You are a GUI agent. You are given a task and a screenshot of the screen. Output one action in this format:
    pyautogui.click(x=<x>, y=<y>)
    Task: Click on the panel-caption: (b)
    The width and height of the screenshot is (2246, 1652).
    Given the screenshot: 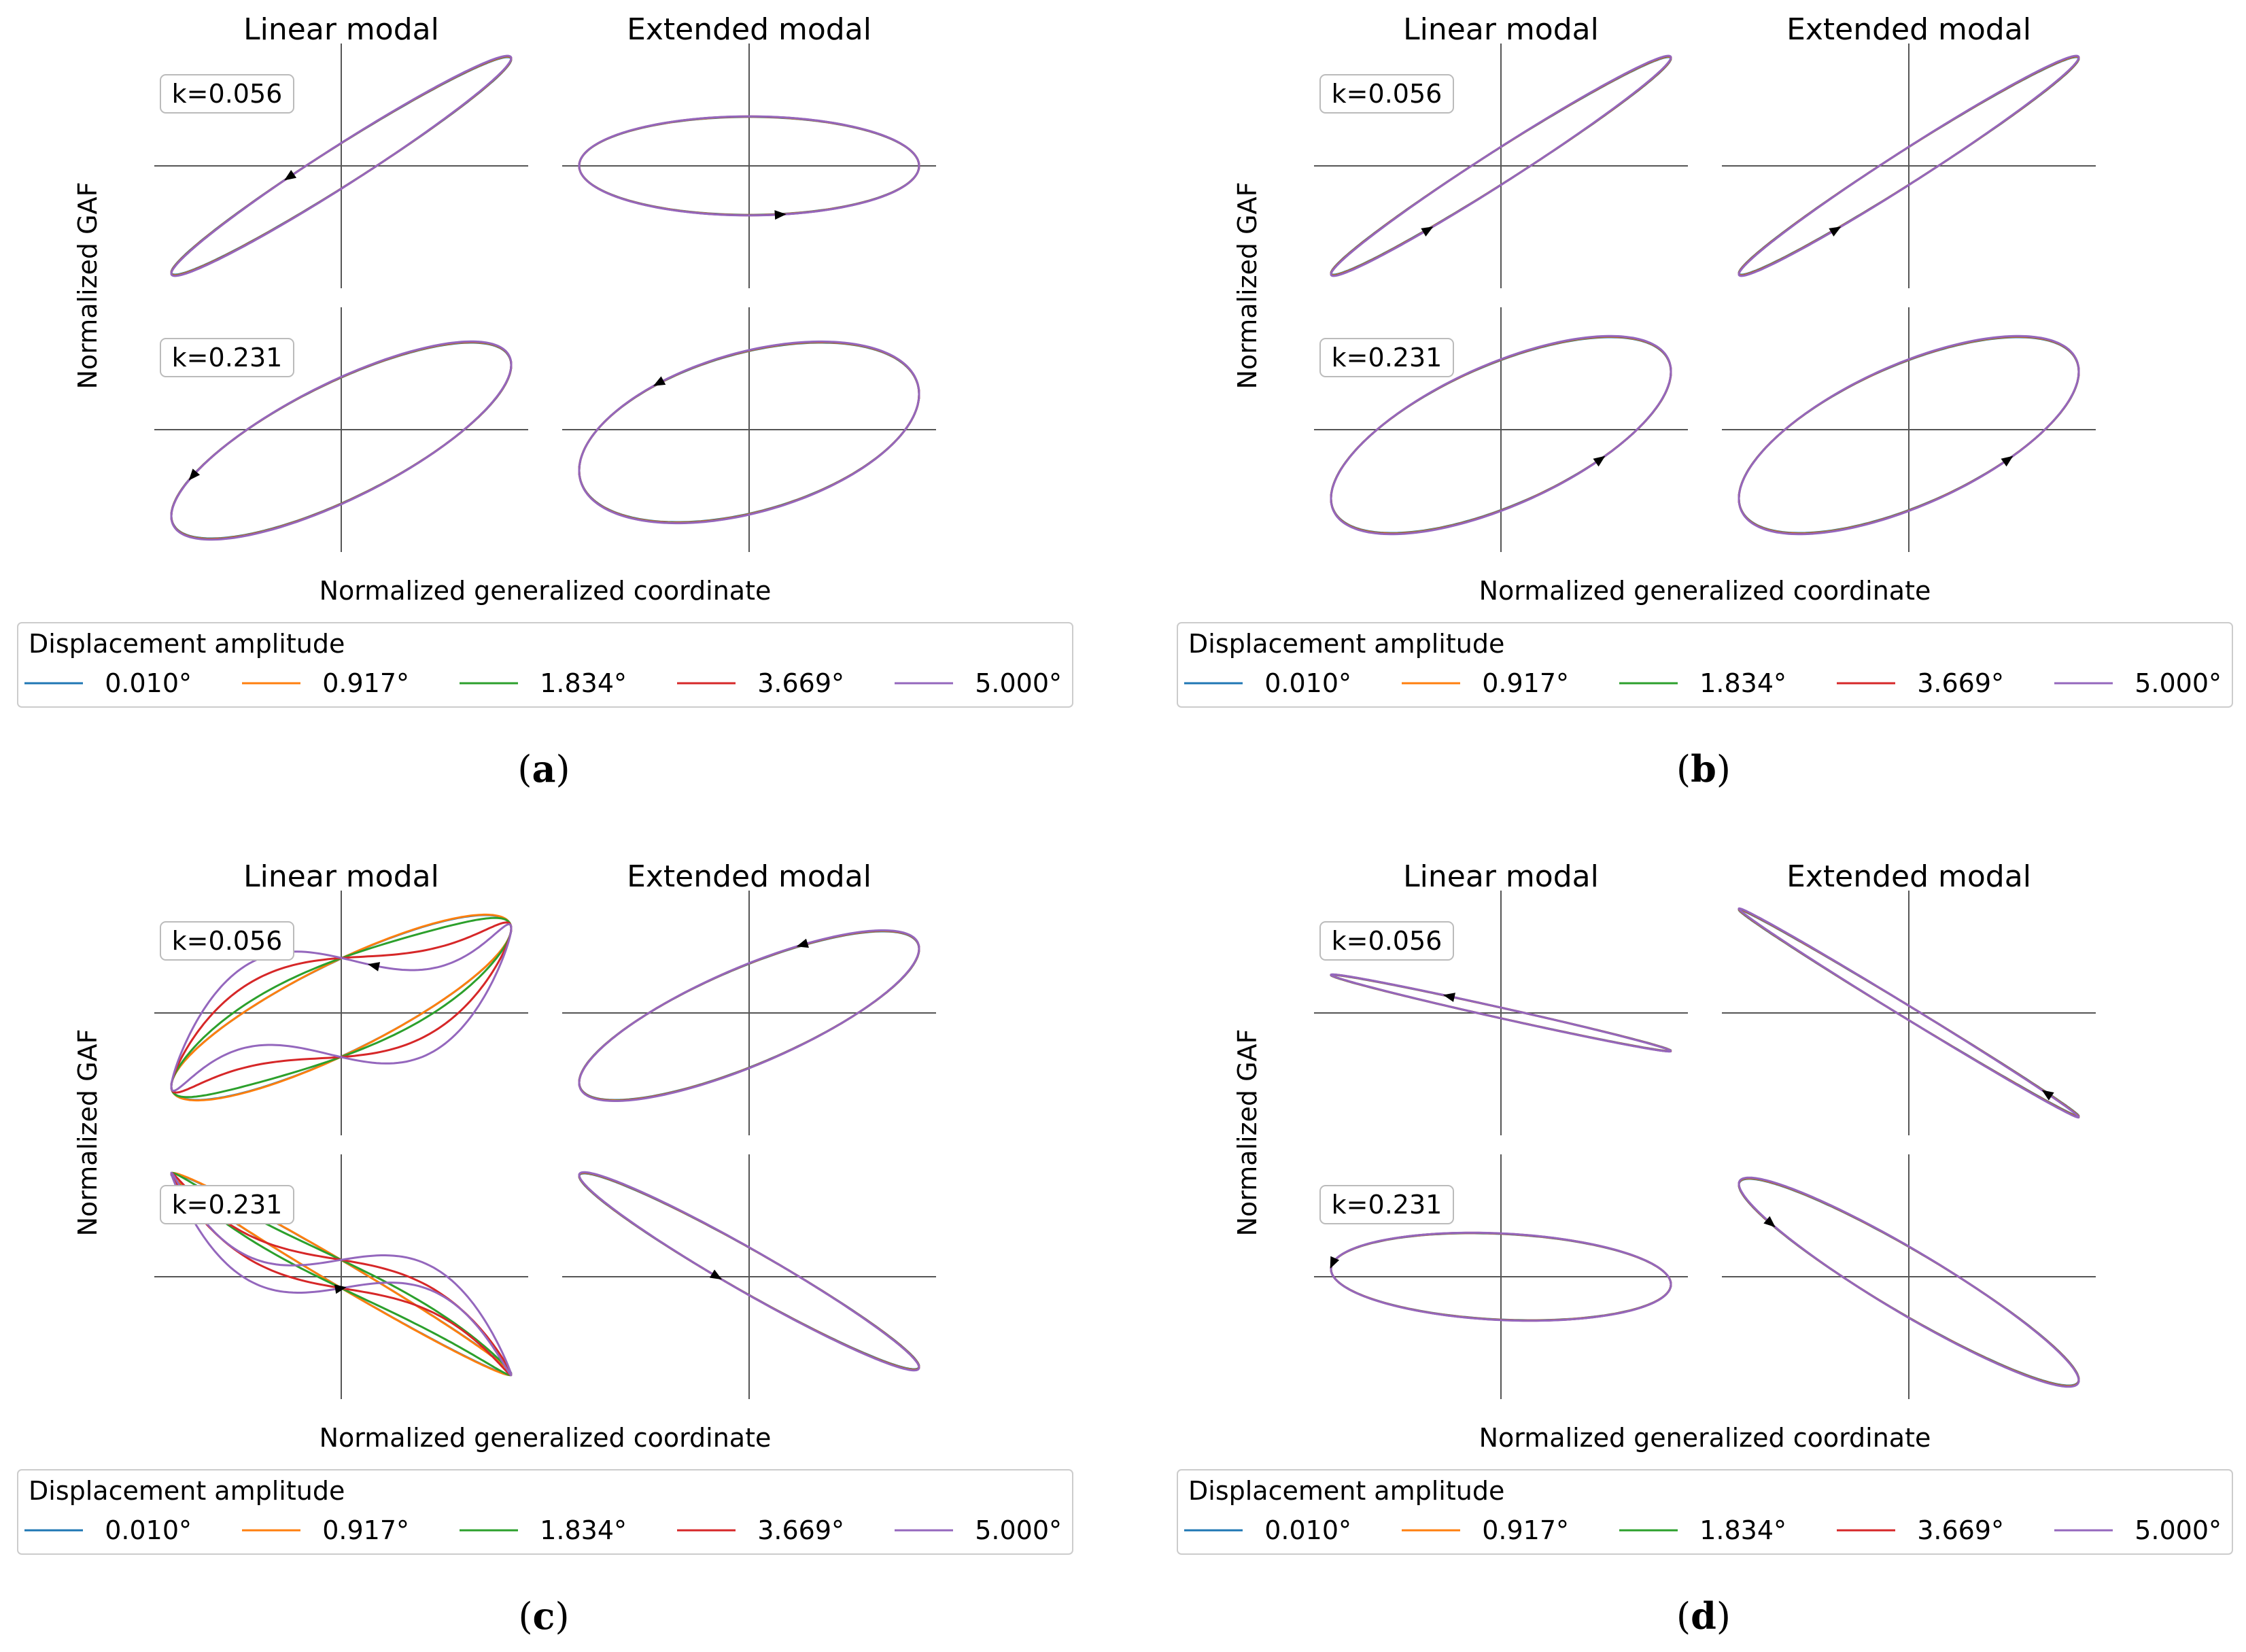 What is the action you would take?
    pyautogui.click(x=1704, y=769)
    